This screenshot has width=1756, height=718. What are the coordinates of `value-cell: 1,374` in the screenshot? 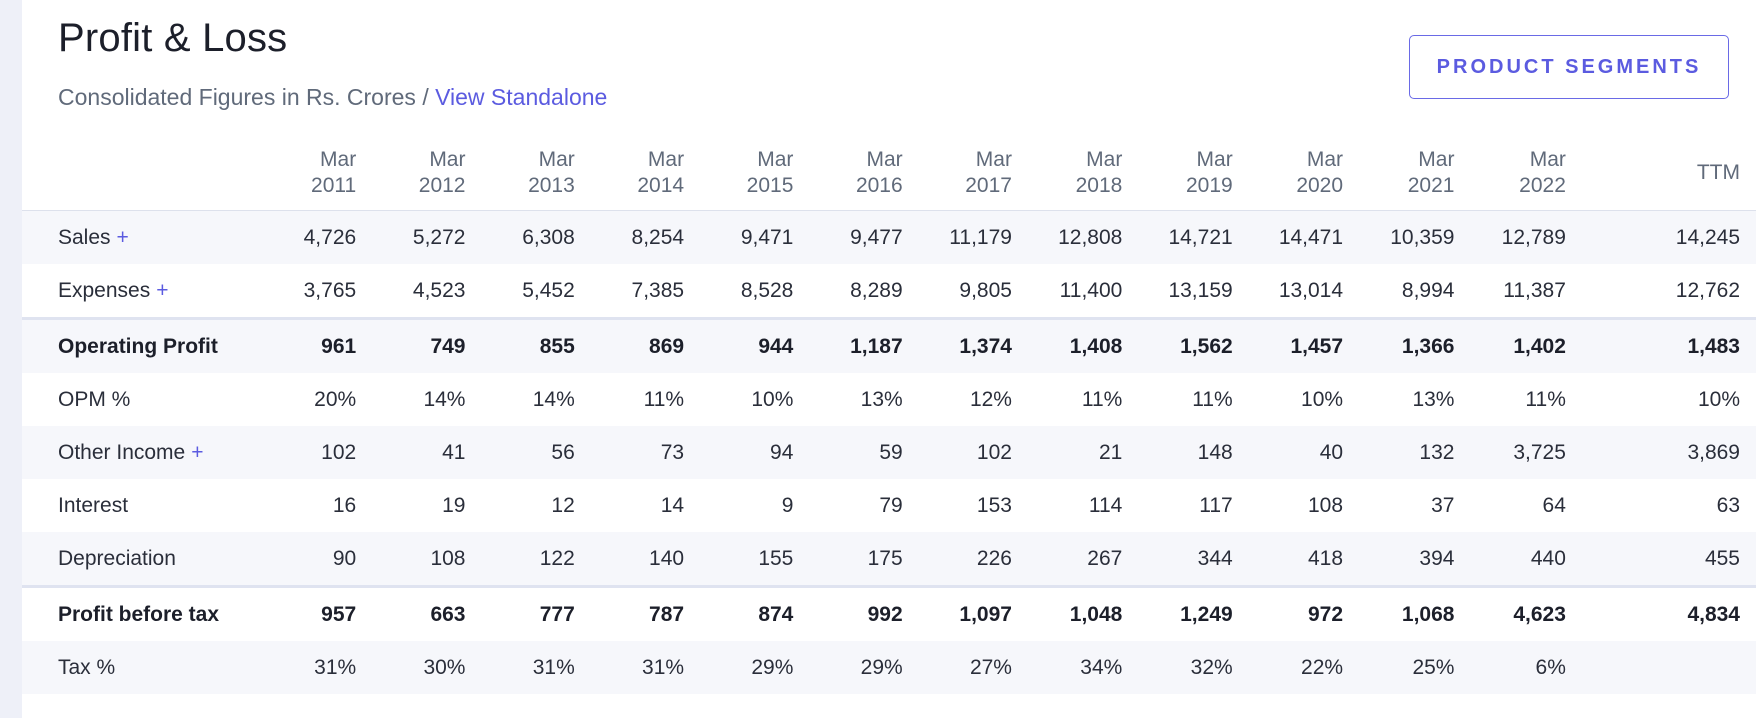 It's located at (973, 345).